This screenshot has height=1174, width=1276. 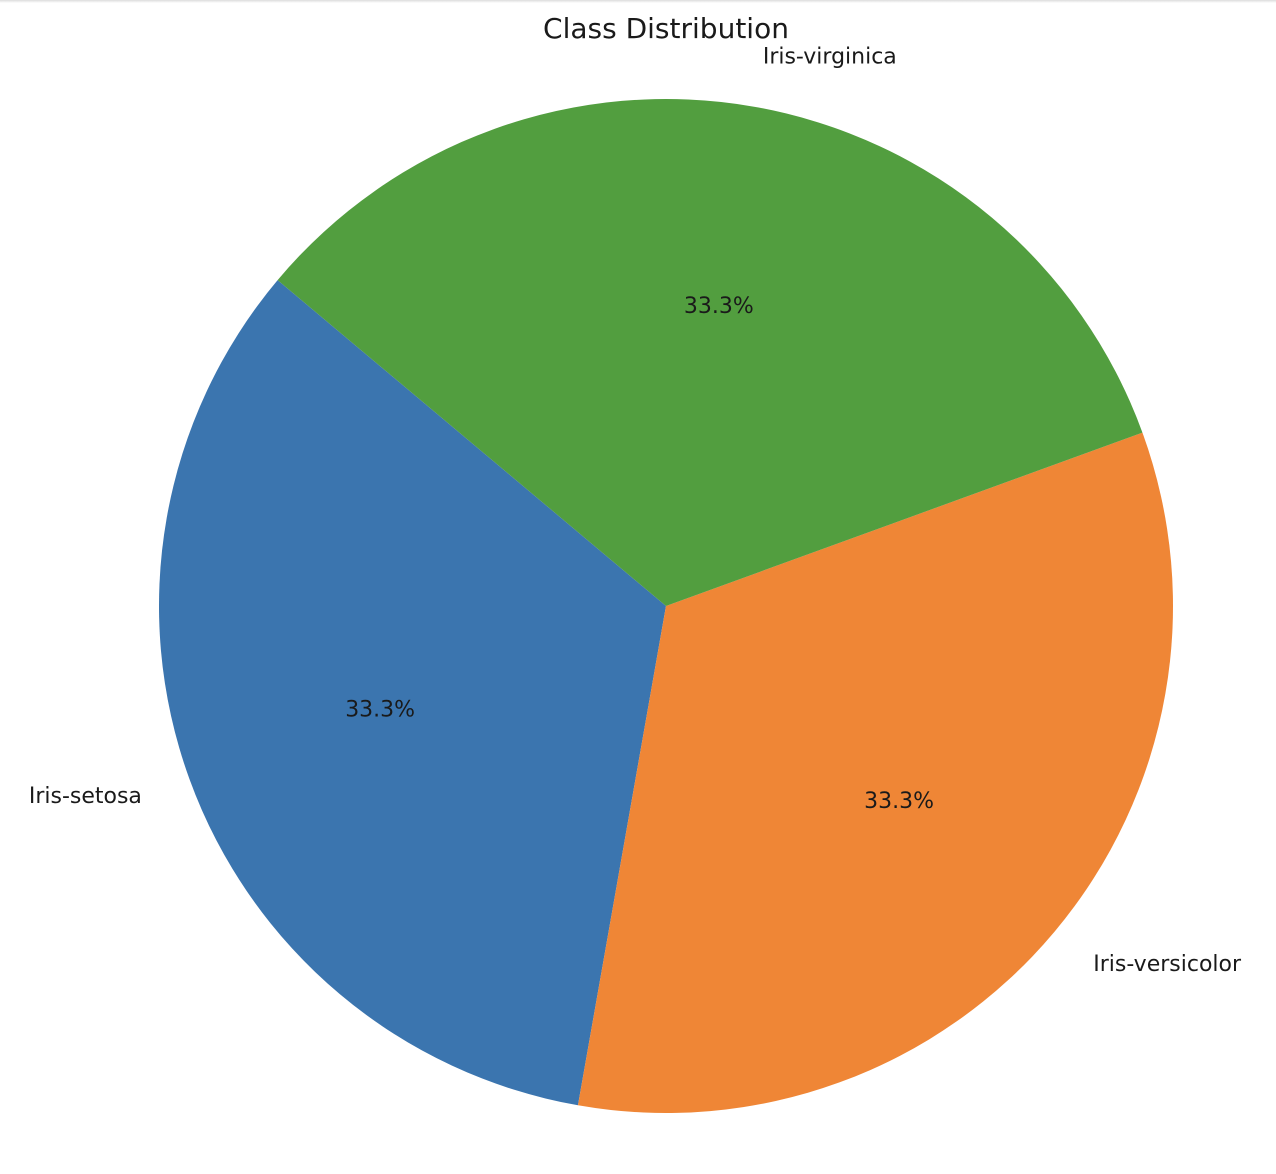 I want to click on top-border, so click(x=638, y=1).